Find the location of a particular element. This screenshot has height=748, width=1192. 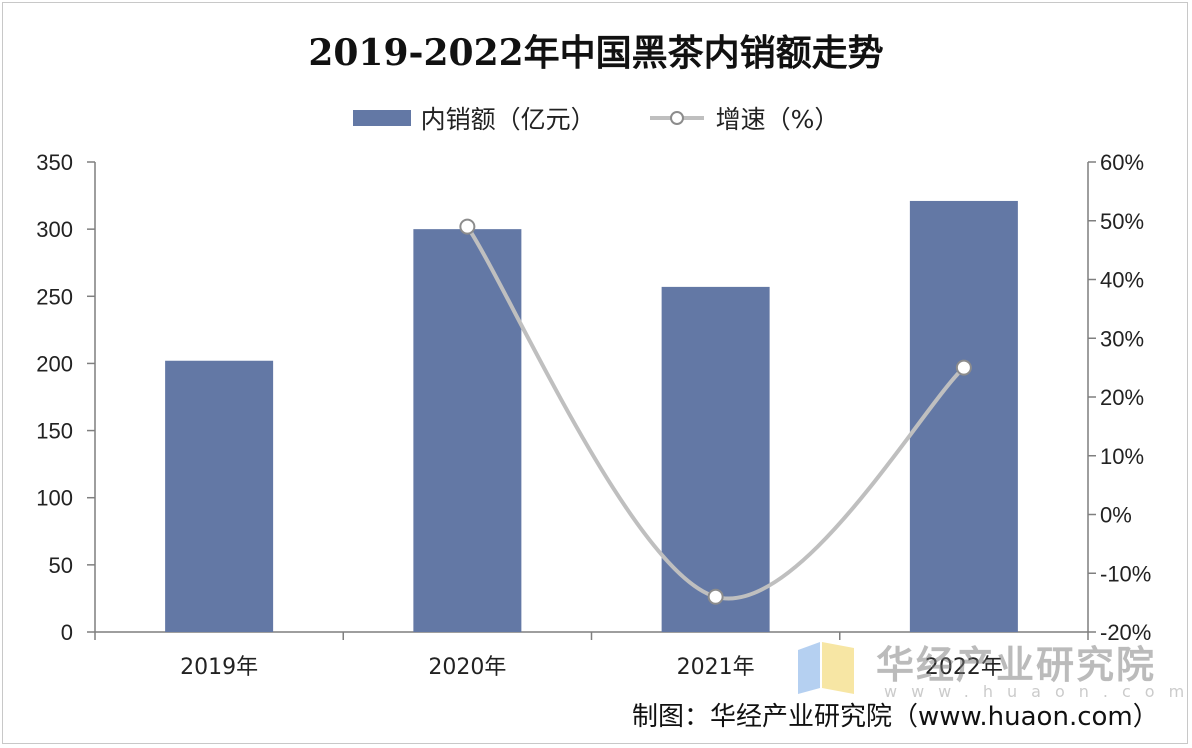

left-tick-label: 350 is located at coordinates (54, 162).